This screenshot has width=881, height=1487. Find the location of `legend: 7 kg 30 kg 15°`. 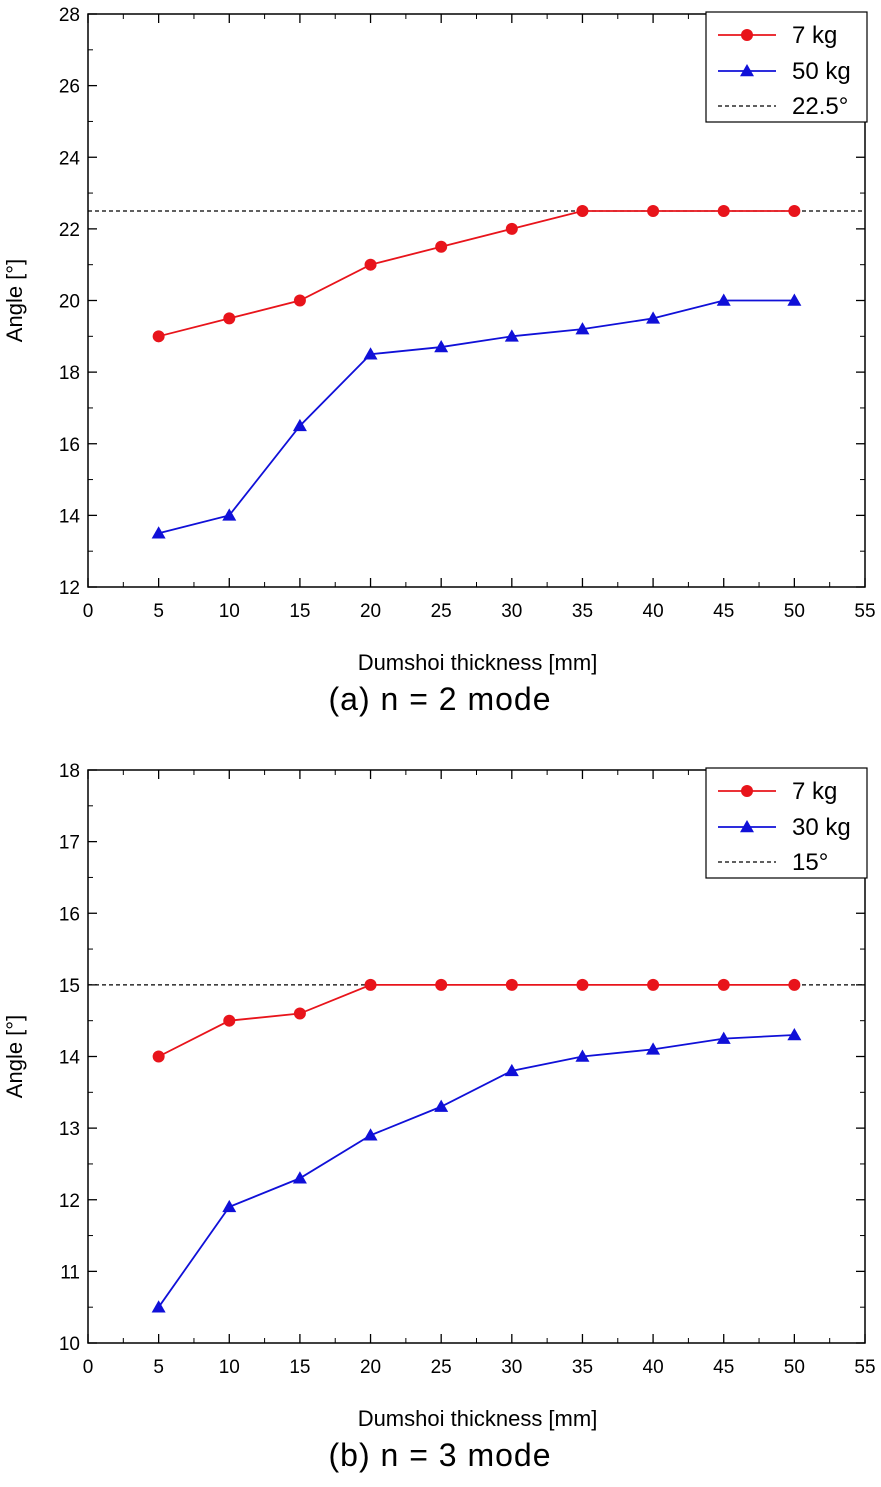

legend: 7 kg 30 kg 15° is located at coordinates (786, 823).